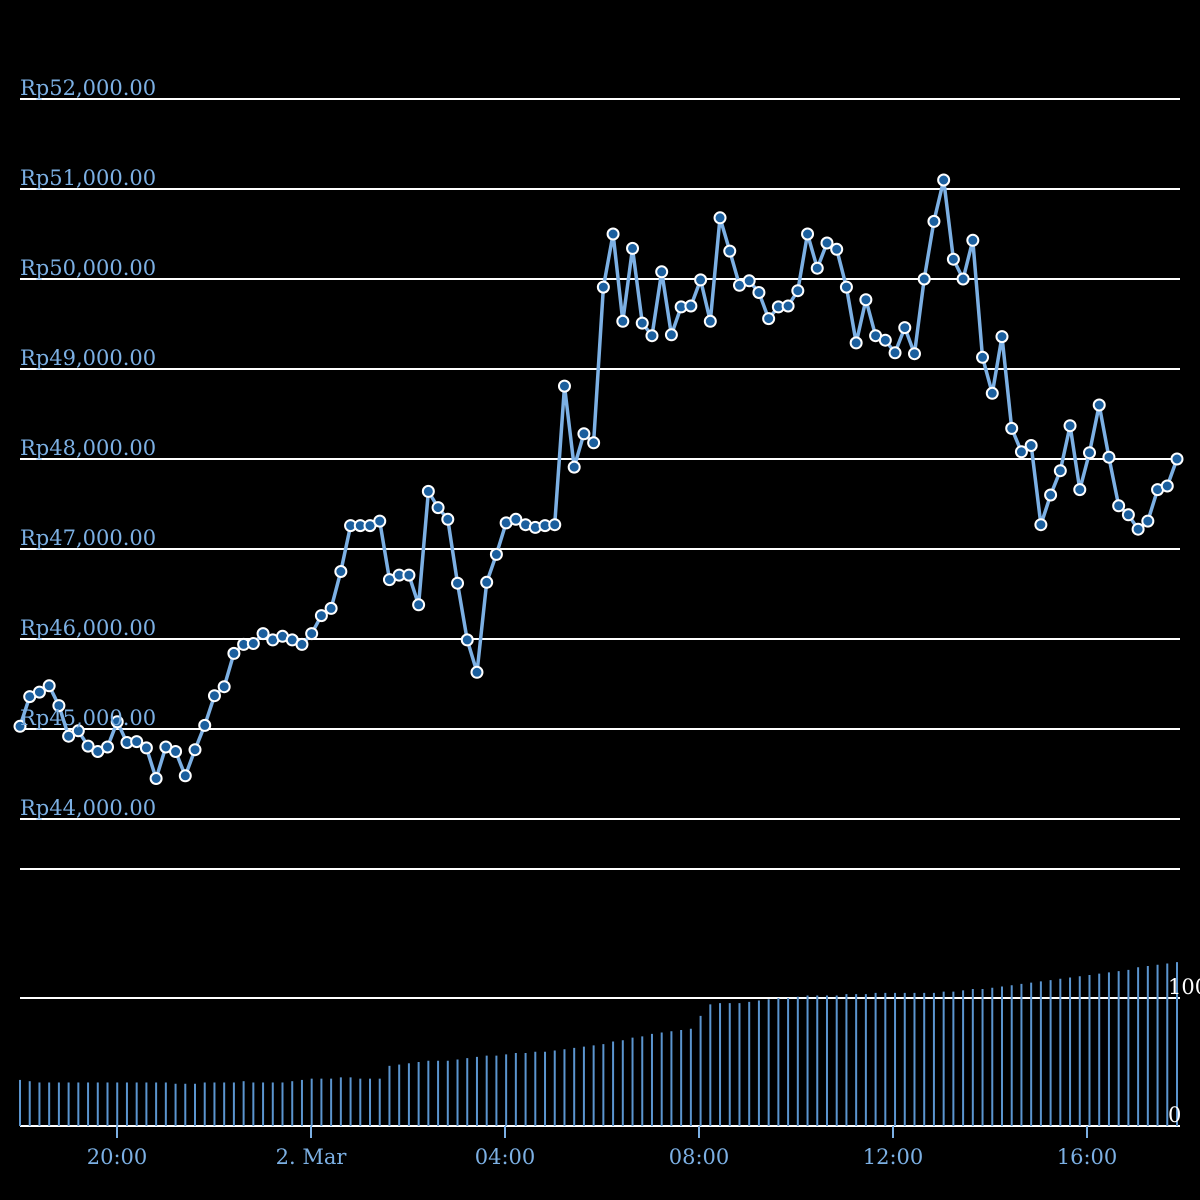  What do you see at coordinates (505, 1157) in the screenshot?
I see `time-axis-label: 04:00` at bounding box center [505, 1157].